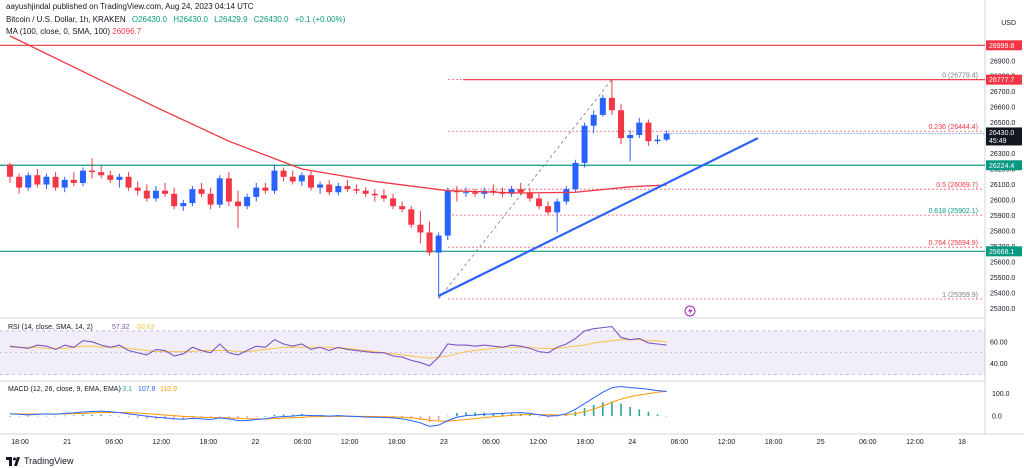 This screenshot has height=468, width=1024. What do you see at coordinates (1002, 262) in the screenshot?
I see `price-tick-label: 25600.0` at bounding box center [1002, 262].